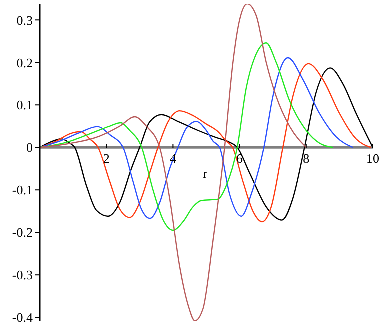 Image resolution: width=382 pixels, height=327 pixels. I want to click on y-tick-label: 0, so click(29, 148).